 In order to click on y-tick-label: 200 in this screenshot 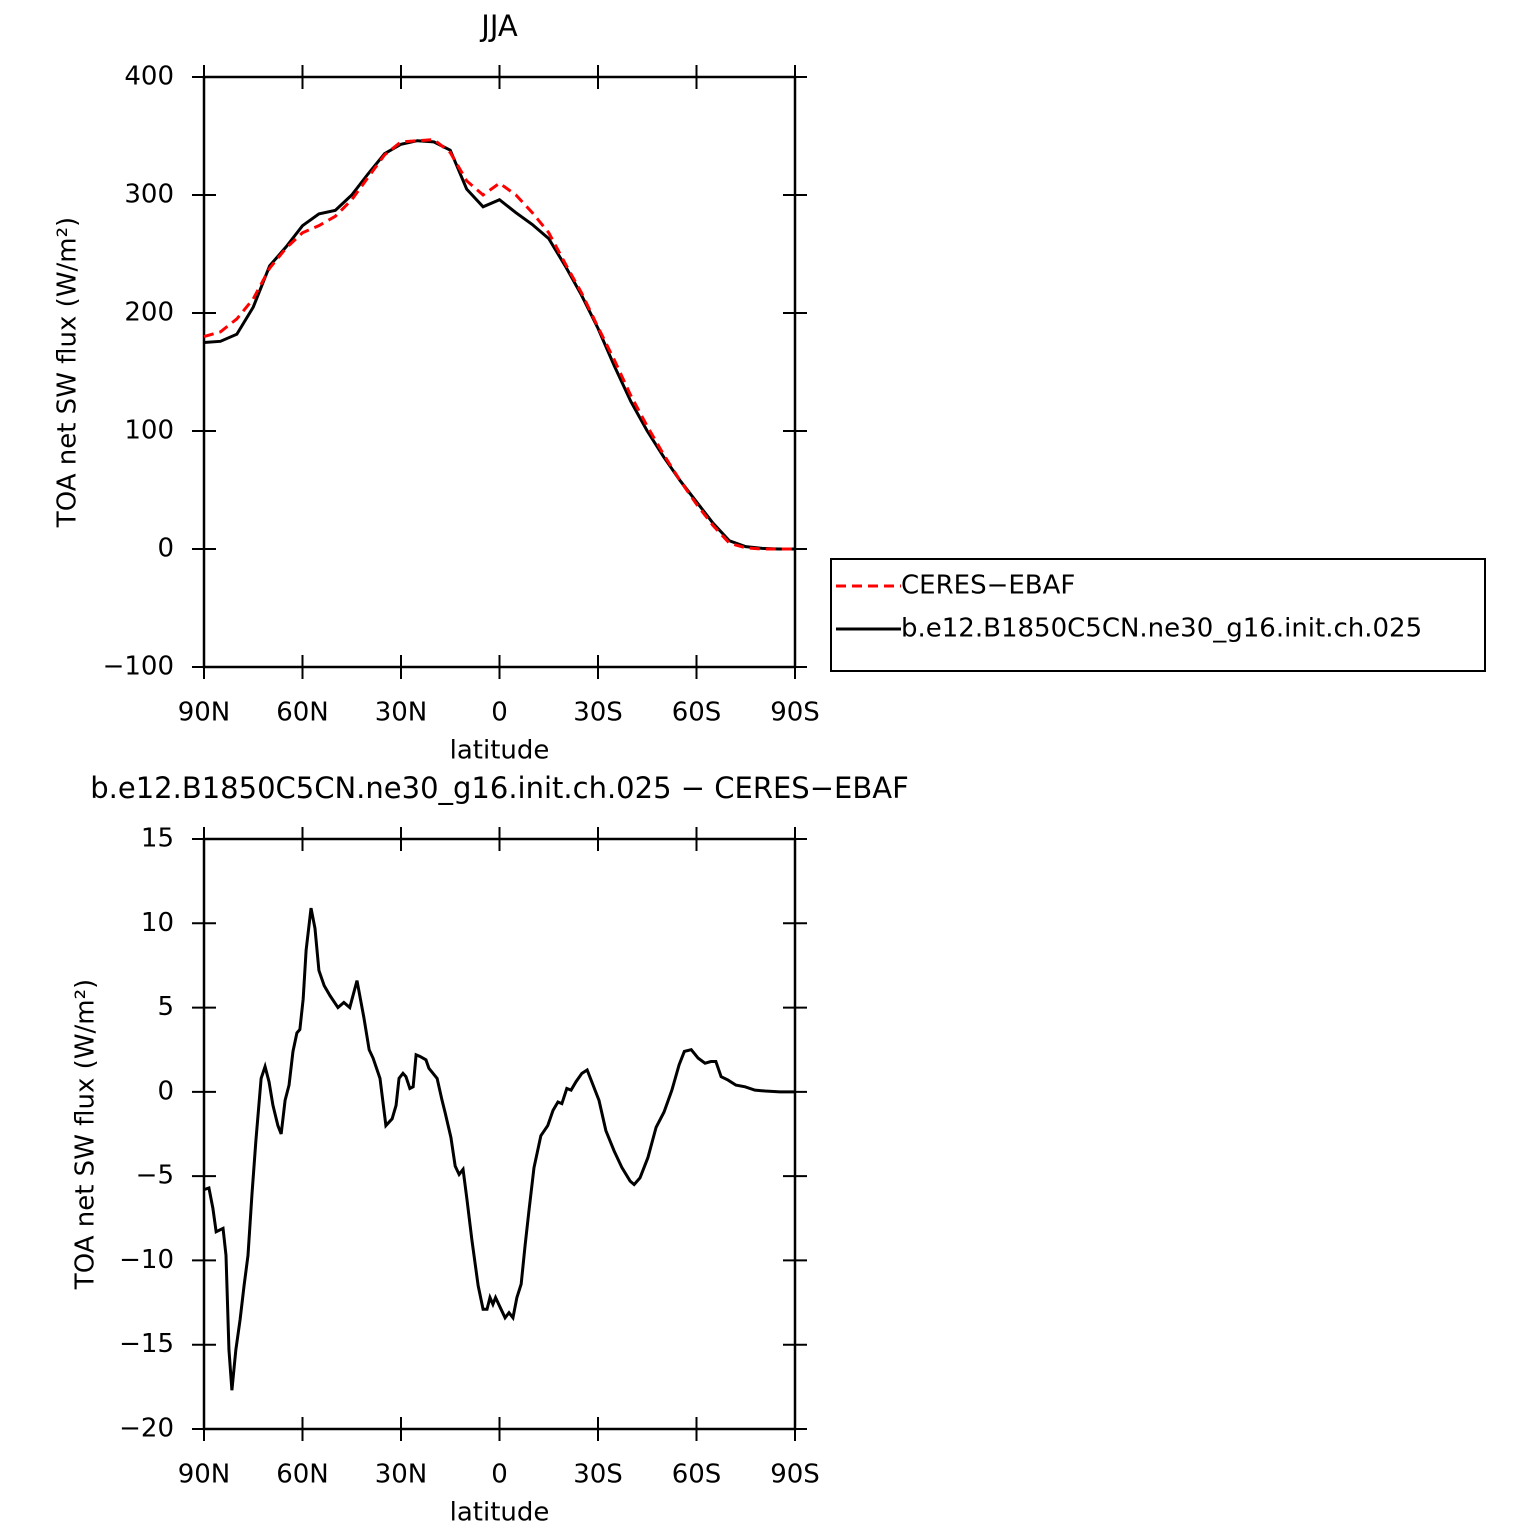, I will do `click(149, 313)`.